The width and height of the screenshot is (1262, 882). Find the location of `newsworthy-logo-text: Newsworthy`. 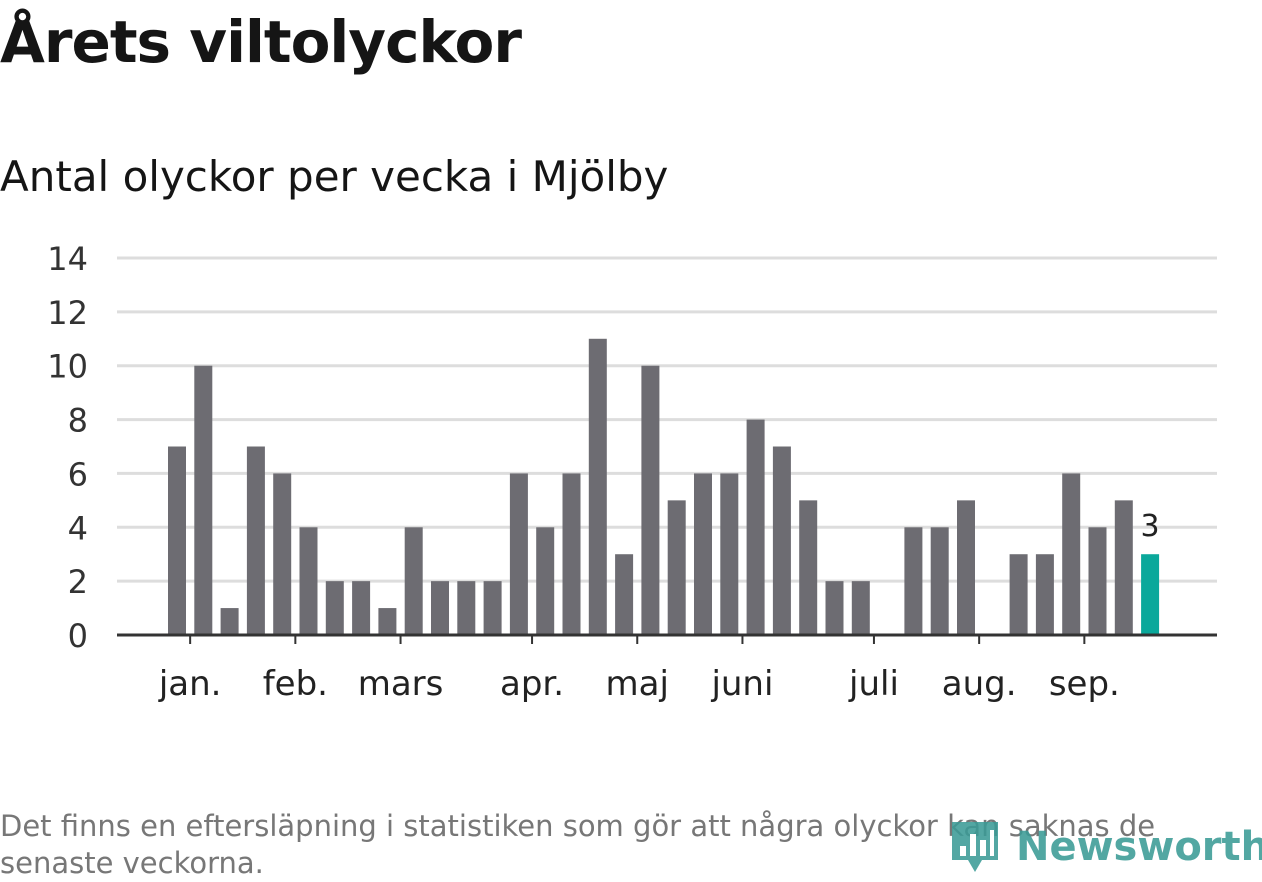

newsworthy-logo-text: Newsworthy is located at coordinates (1139, 847).